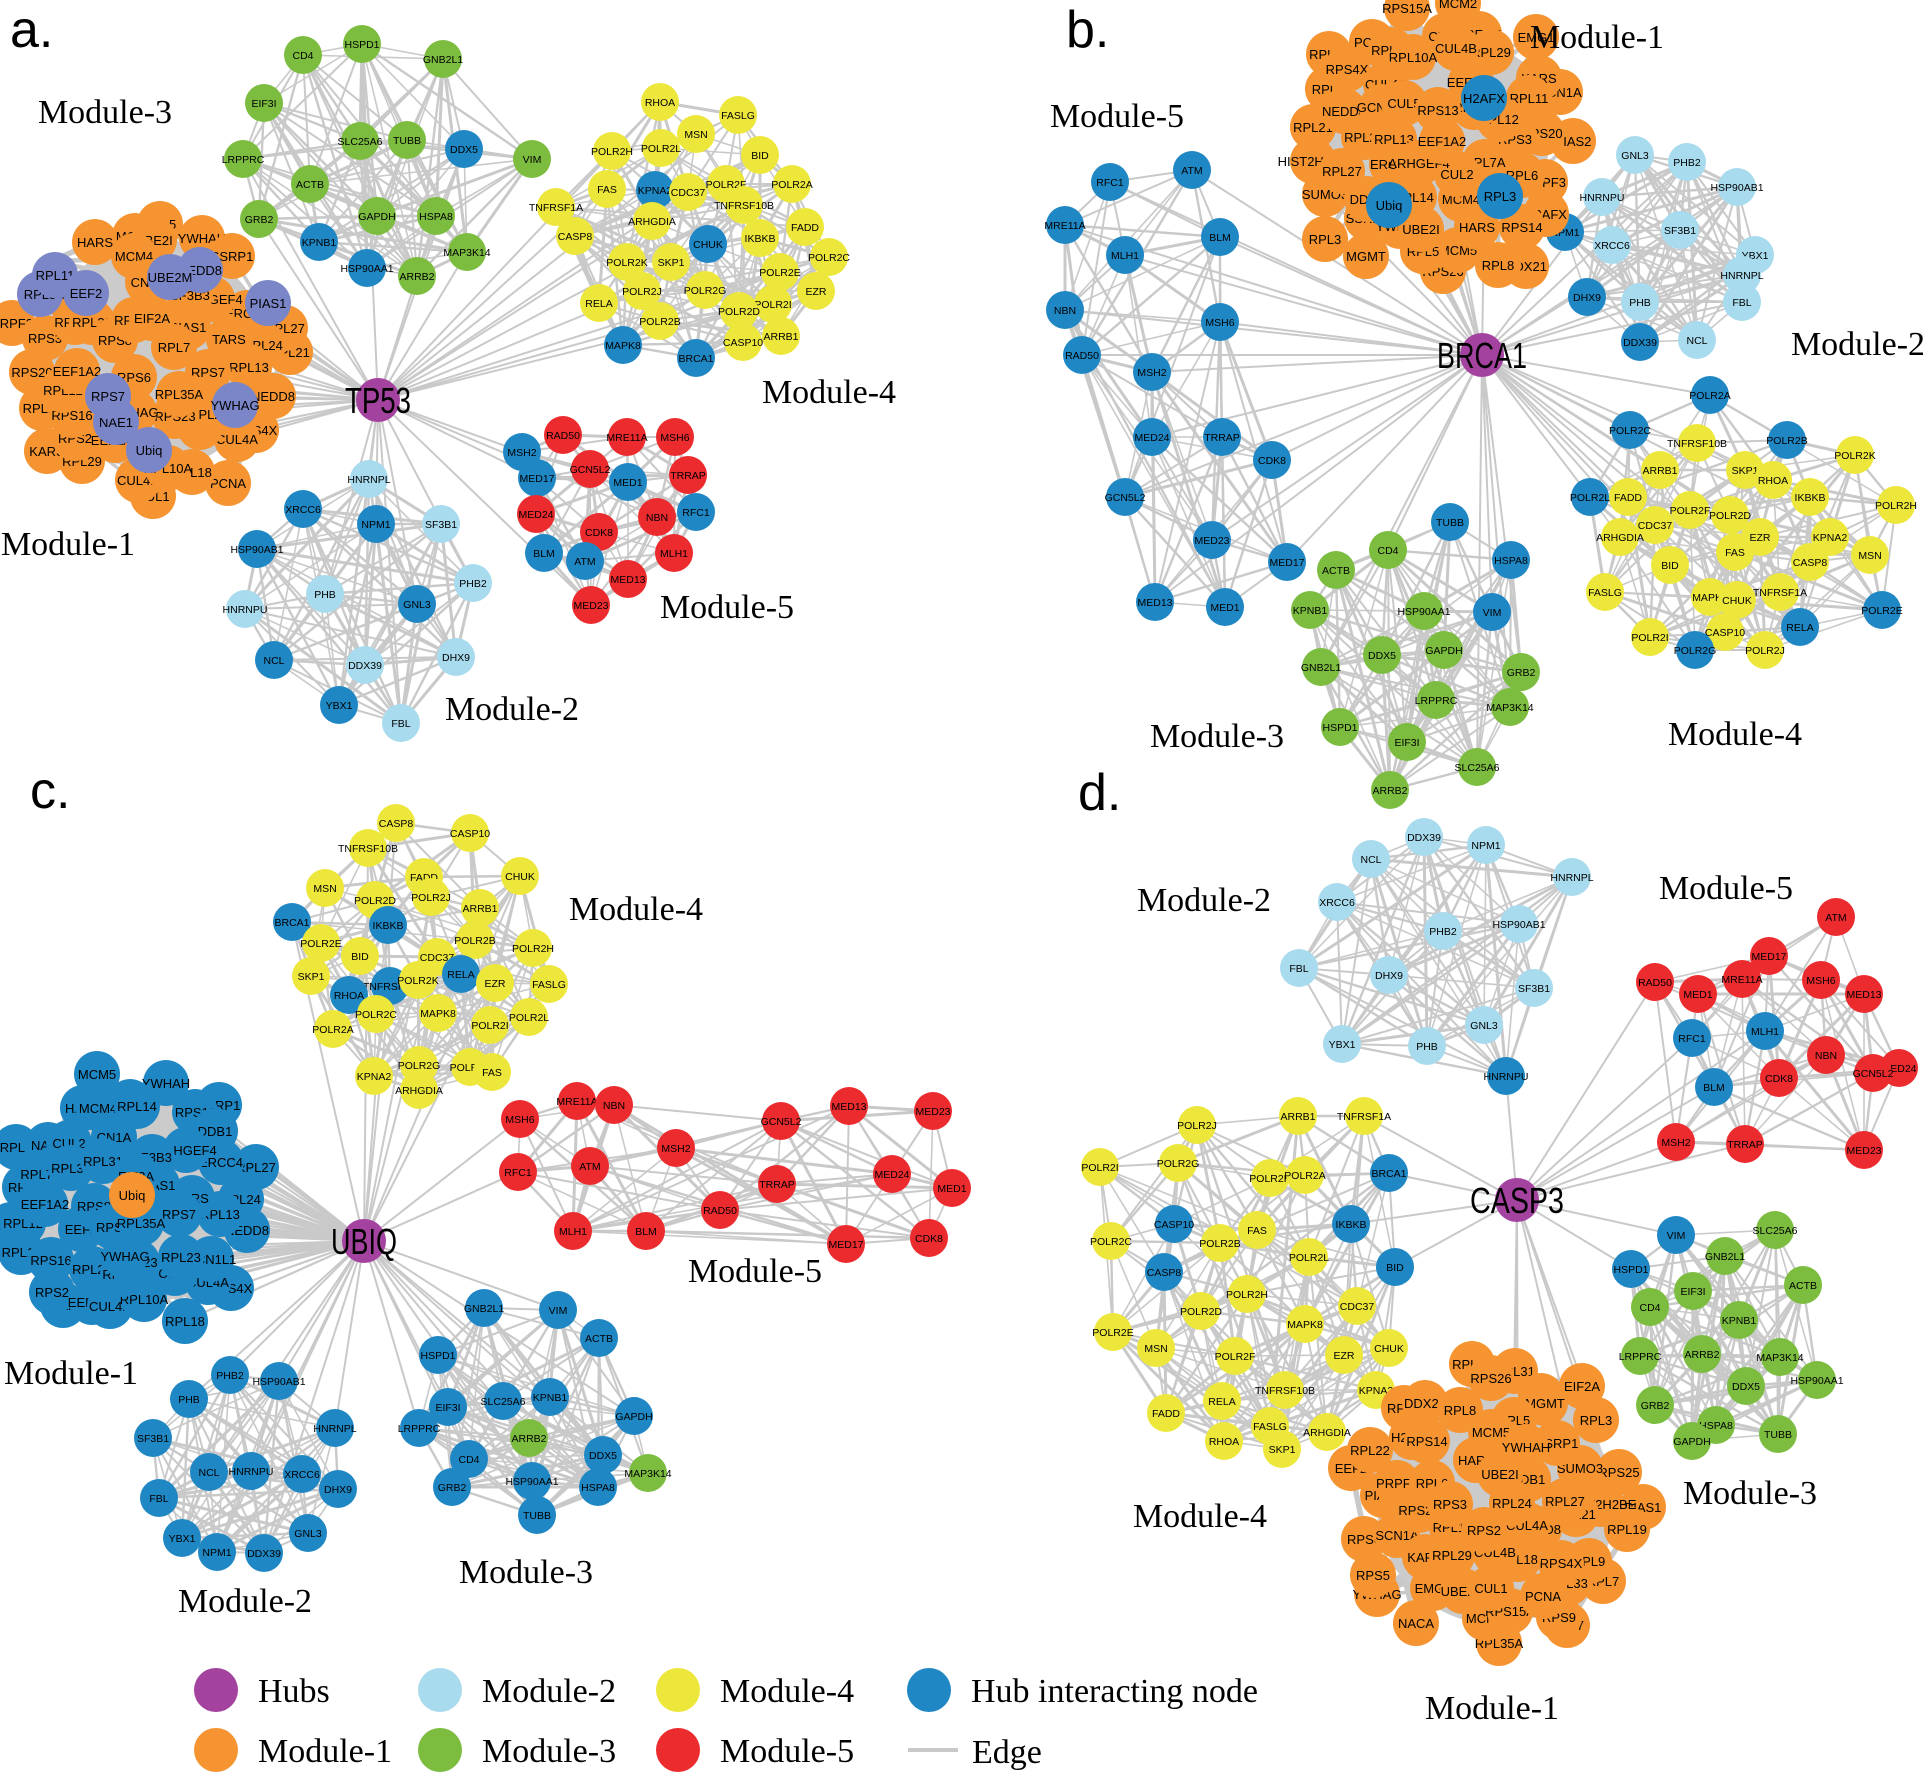  I want to click on svg-text: ARRB2, so click(416, 277).